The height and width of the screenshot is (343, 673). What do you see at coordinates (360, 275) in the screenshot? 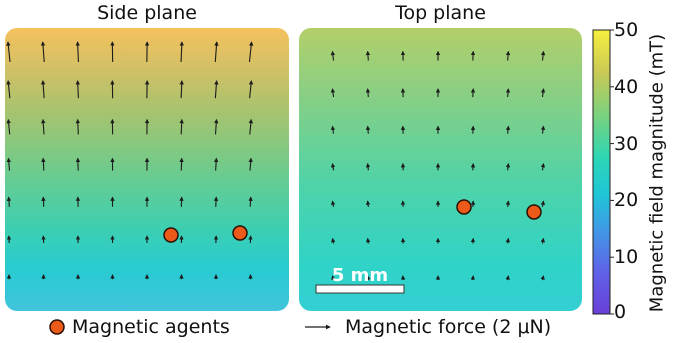
I see `scale-bar-label: 5 mm` at bounding box center [360, 275].